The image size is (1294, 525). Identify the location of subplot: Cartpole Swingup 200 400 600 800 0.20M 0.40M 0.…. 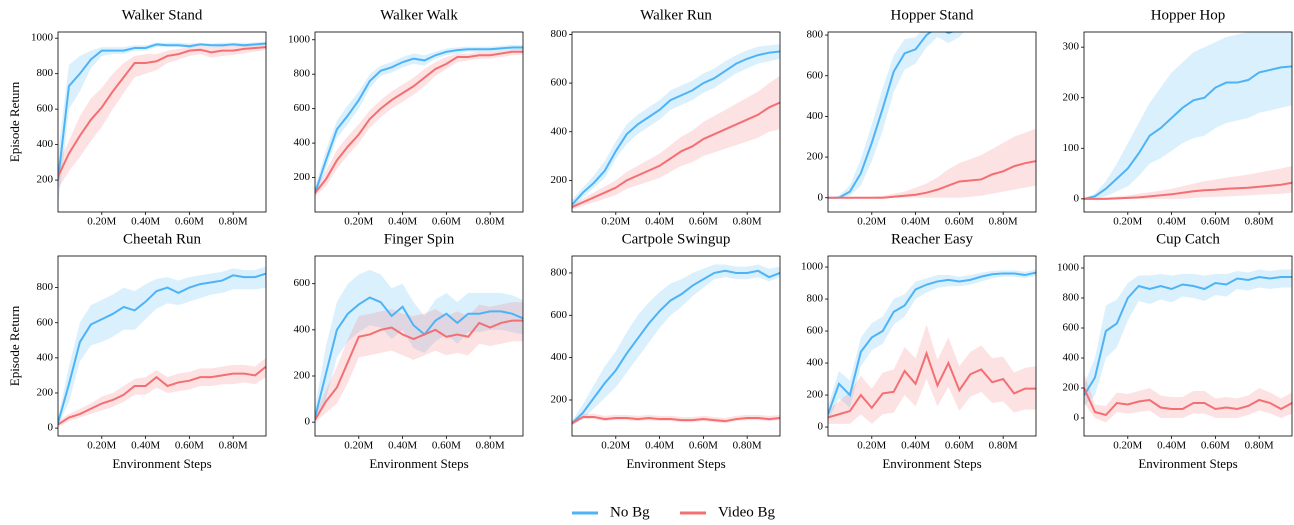
(666, 351).